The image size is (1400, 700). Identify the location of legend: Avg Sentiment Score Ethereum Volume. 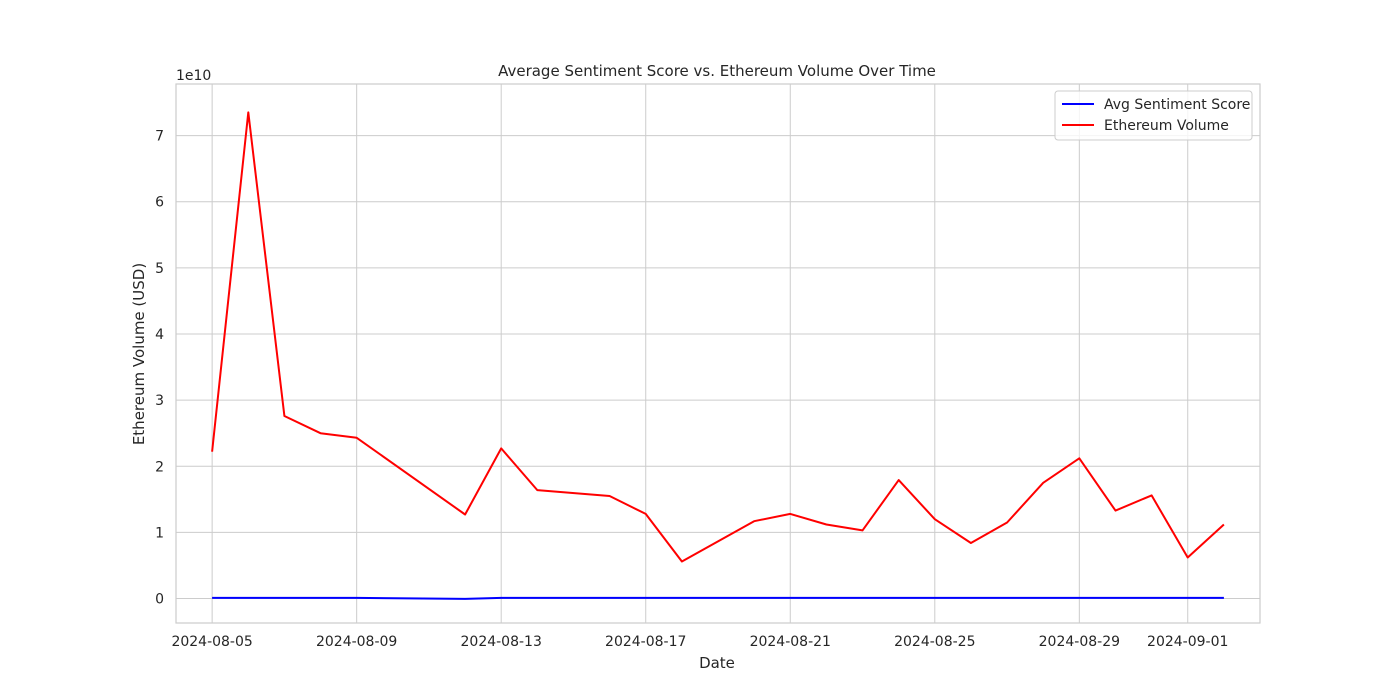
(1153, 115).